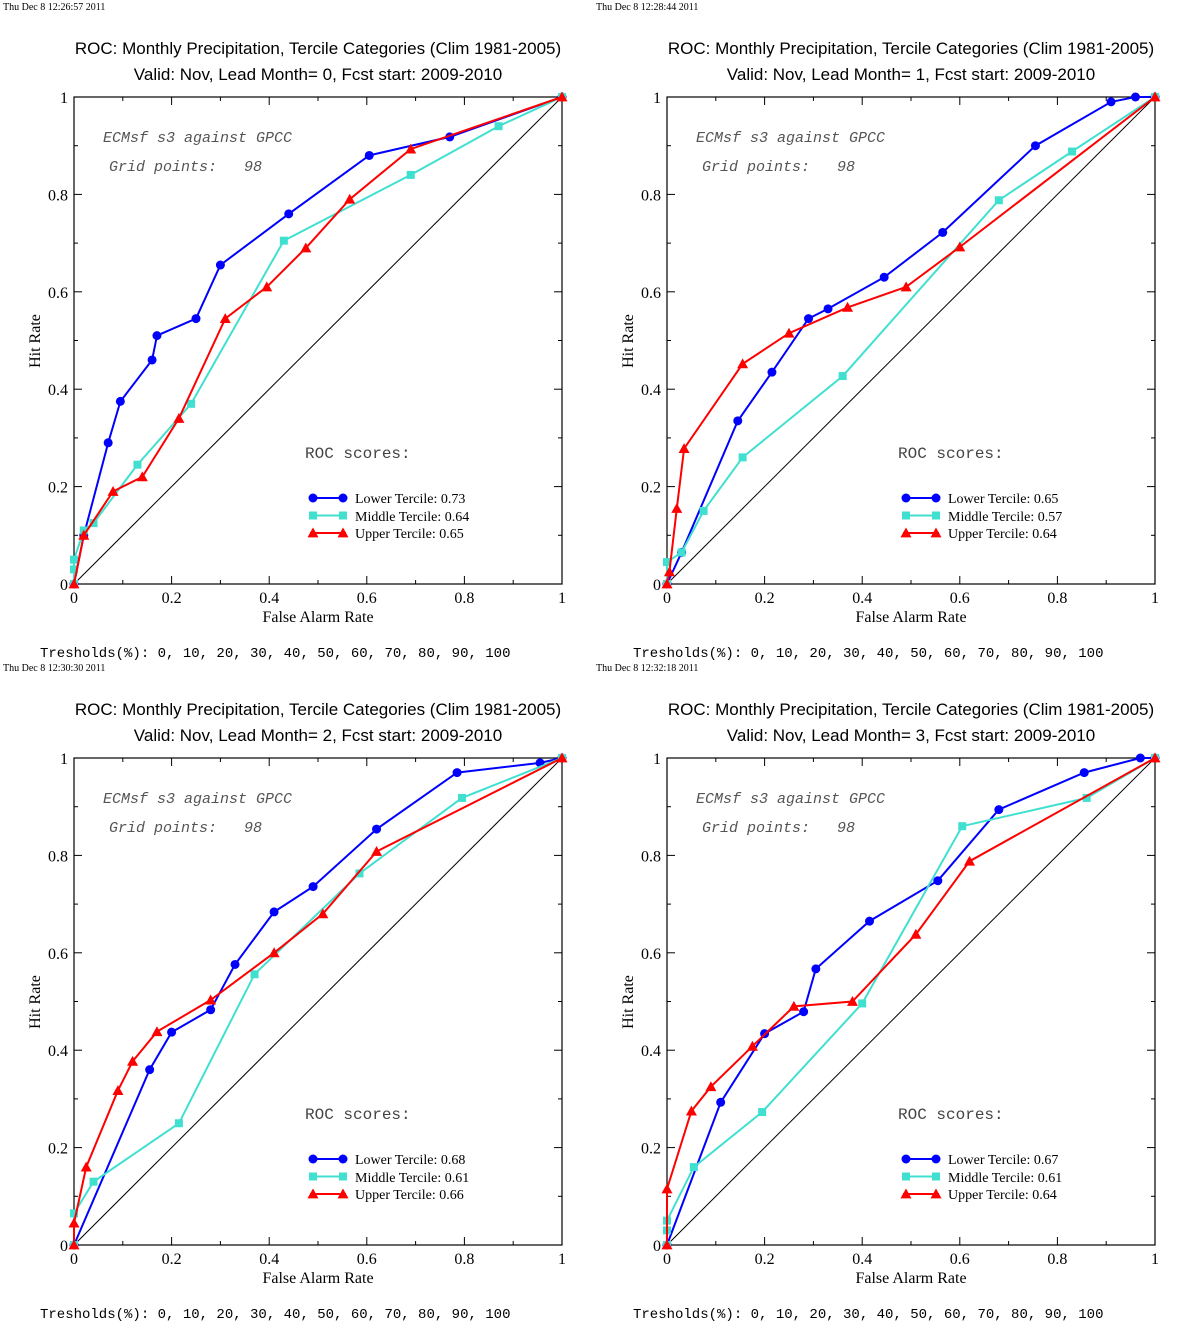  I want to click on annotation-grid-points: Grid points: 98, so click(185, 828).